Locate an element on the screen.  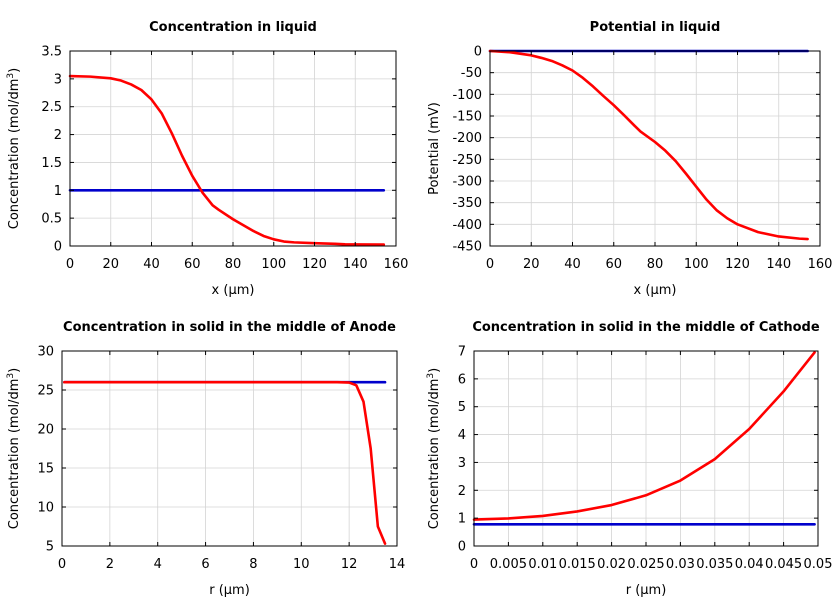
y-tick-label: -200 is located at coordinates (467, 138).